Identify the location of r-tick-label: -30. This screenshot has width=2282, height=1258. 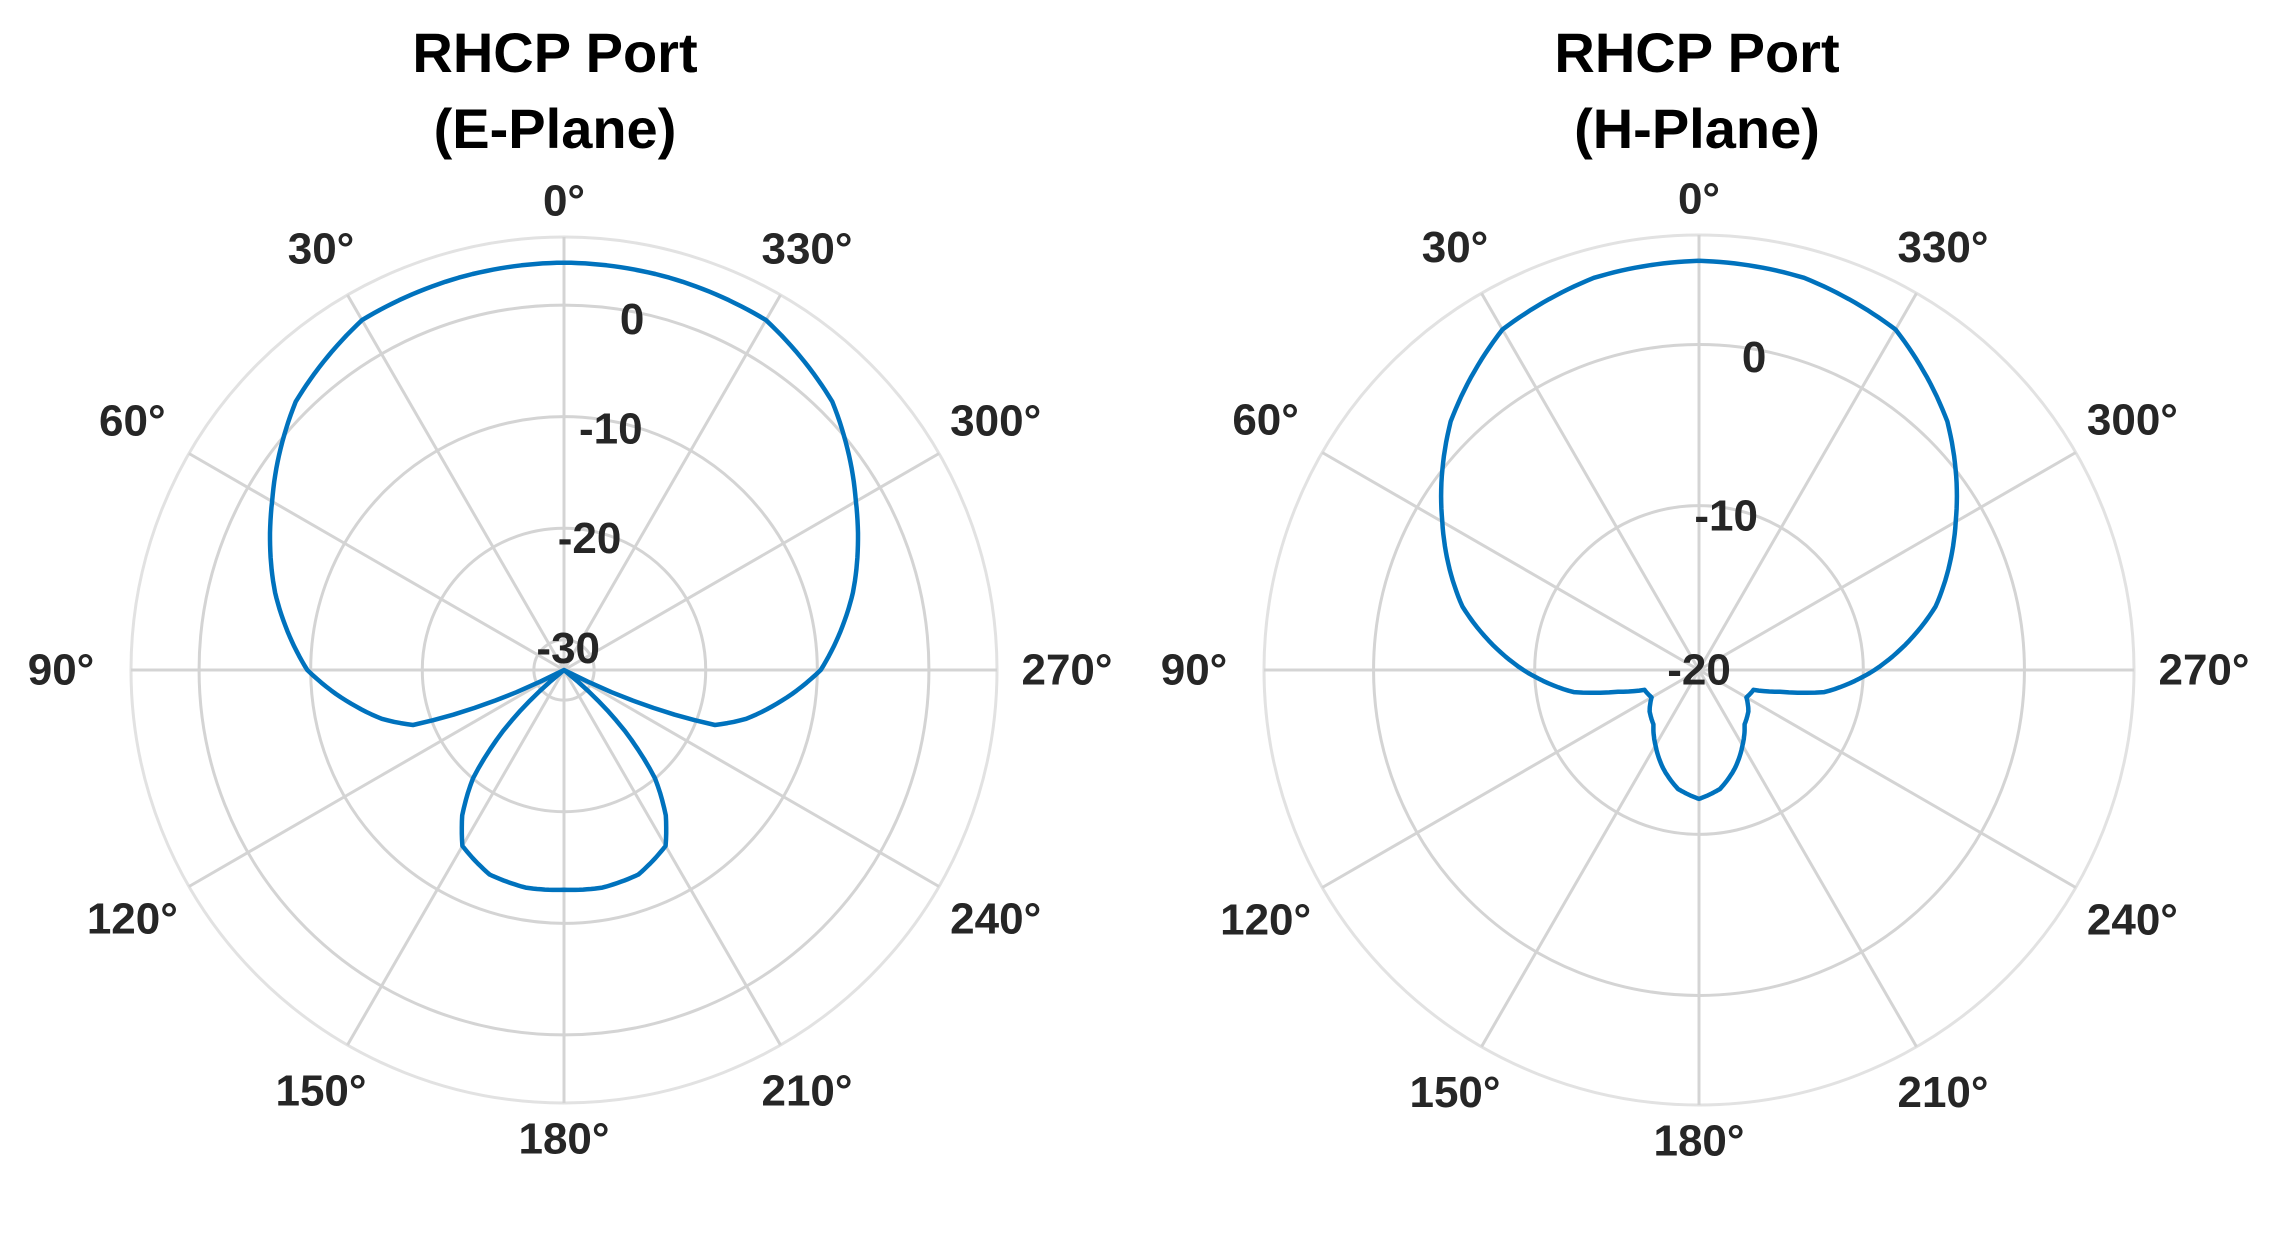
(568, 648).